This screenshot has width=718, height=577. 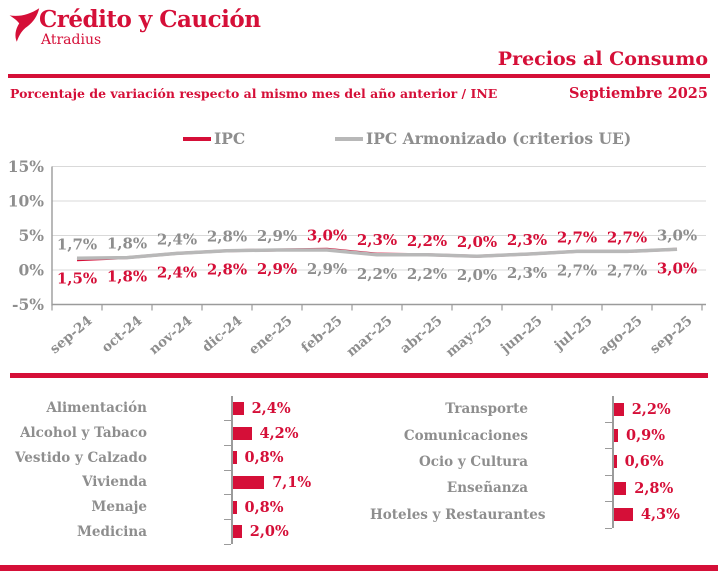 What do you see at coordinates (544, 409) in the screenshot?
I see `bar-row: Transporte 2,2%` at bounding box center [544, 409].